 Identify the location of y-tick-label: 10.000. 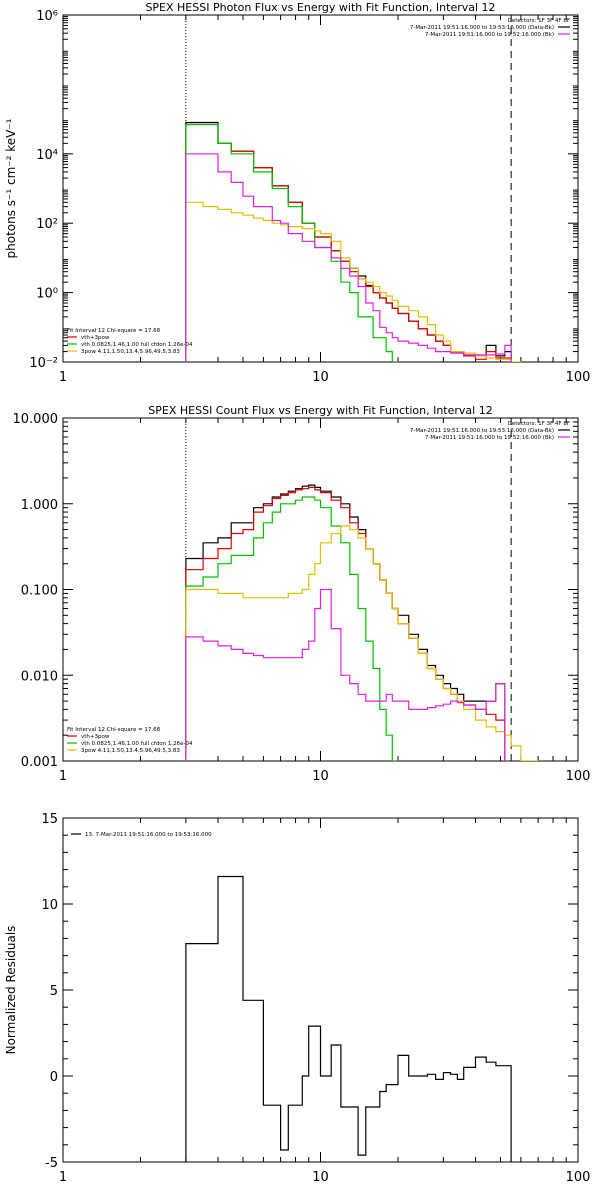
(36, 419).